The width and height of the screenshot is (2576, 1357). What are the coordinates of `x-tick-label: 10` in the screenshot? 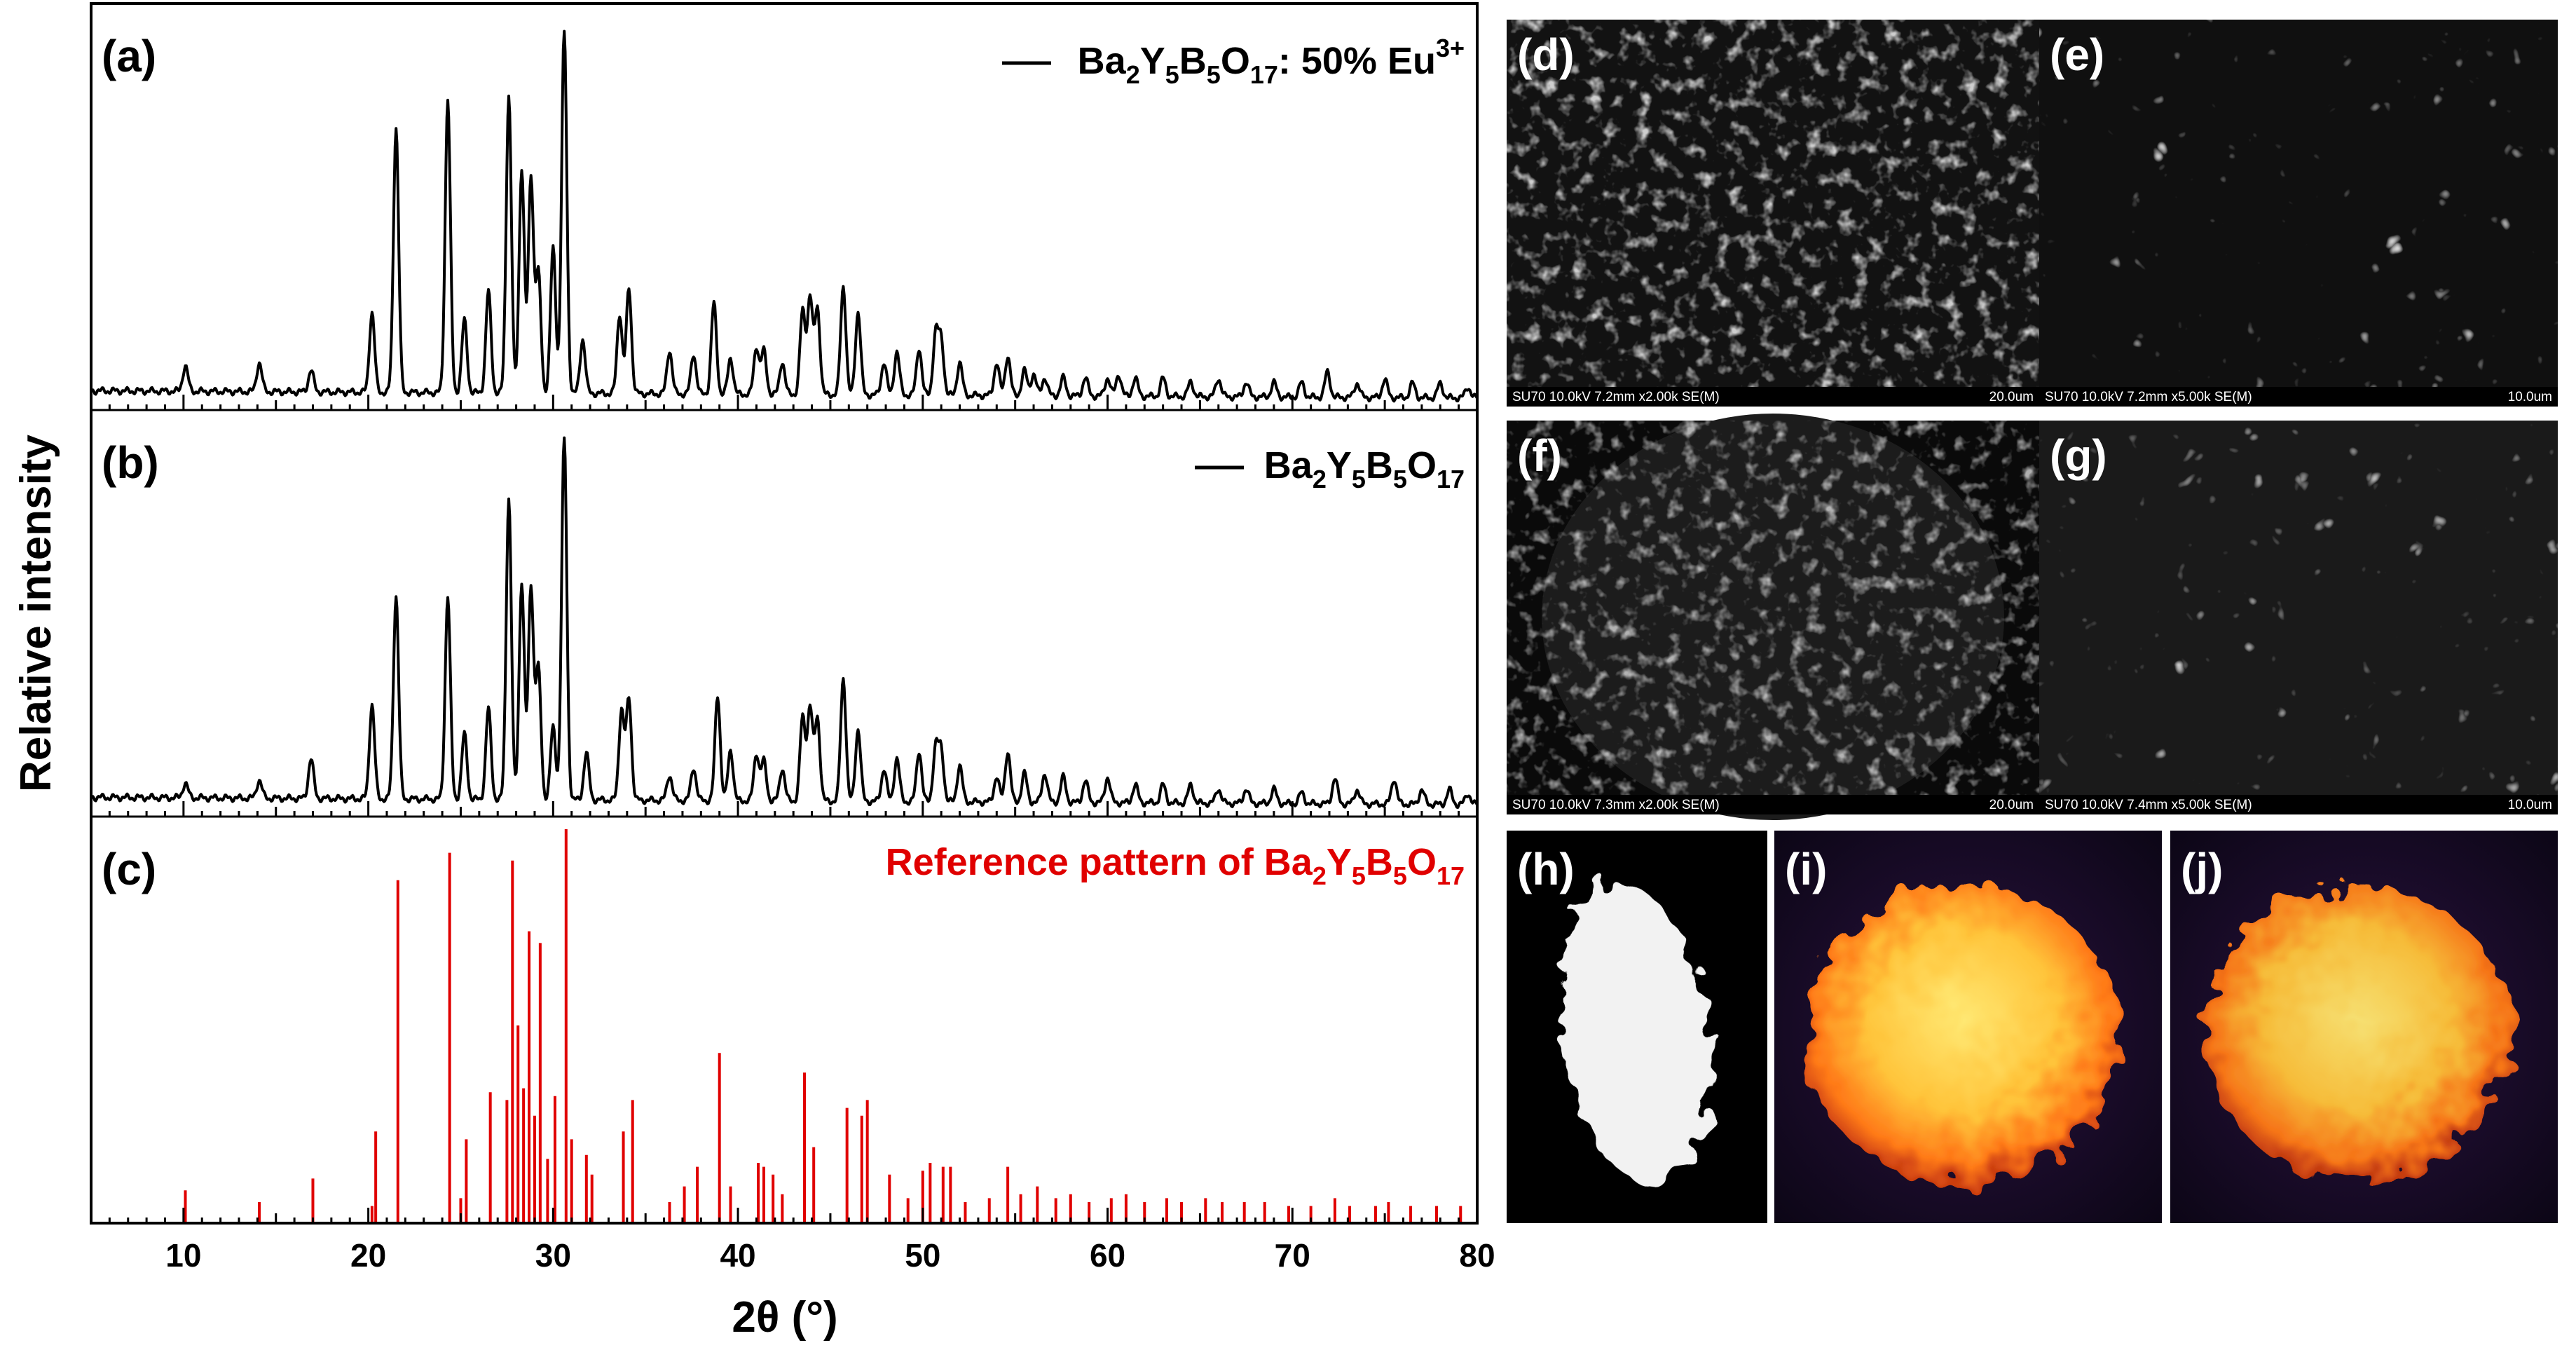 It's located at (183, 1255).